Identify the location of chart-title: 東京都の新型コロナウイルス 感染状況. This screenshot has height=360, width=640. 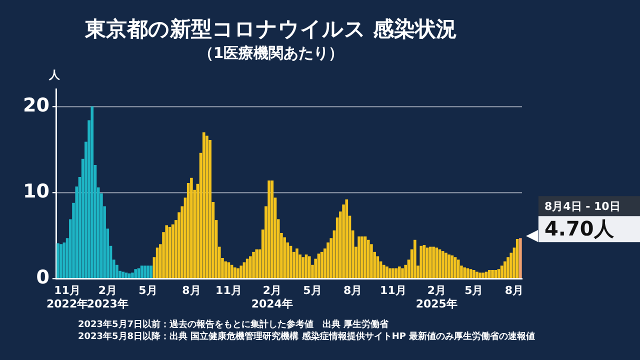
(271, 29).